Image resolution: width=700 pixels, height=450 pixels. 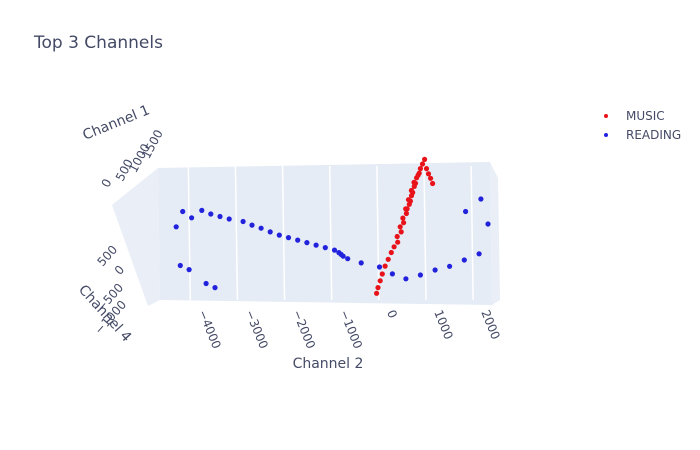 I want to click on z-tick-label-0: 0, so click(x=106, y=182).